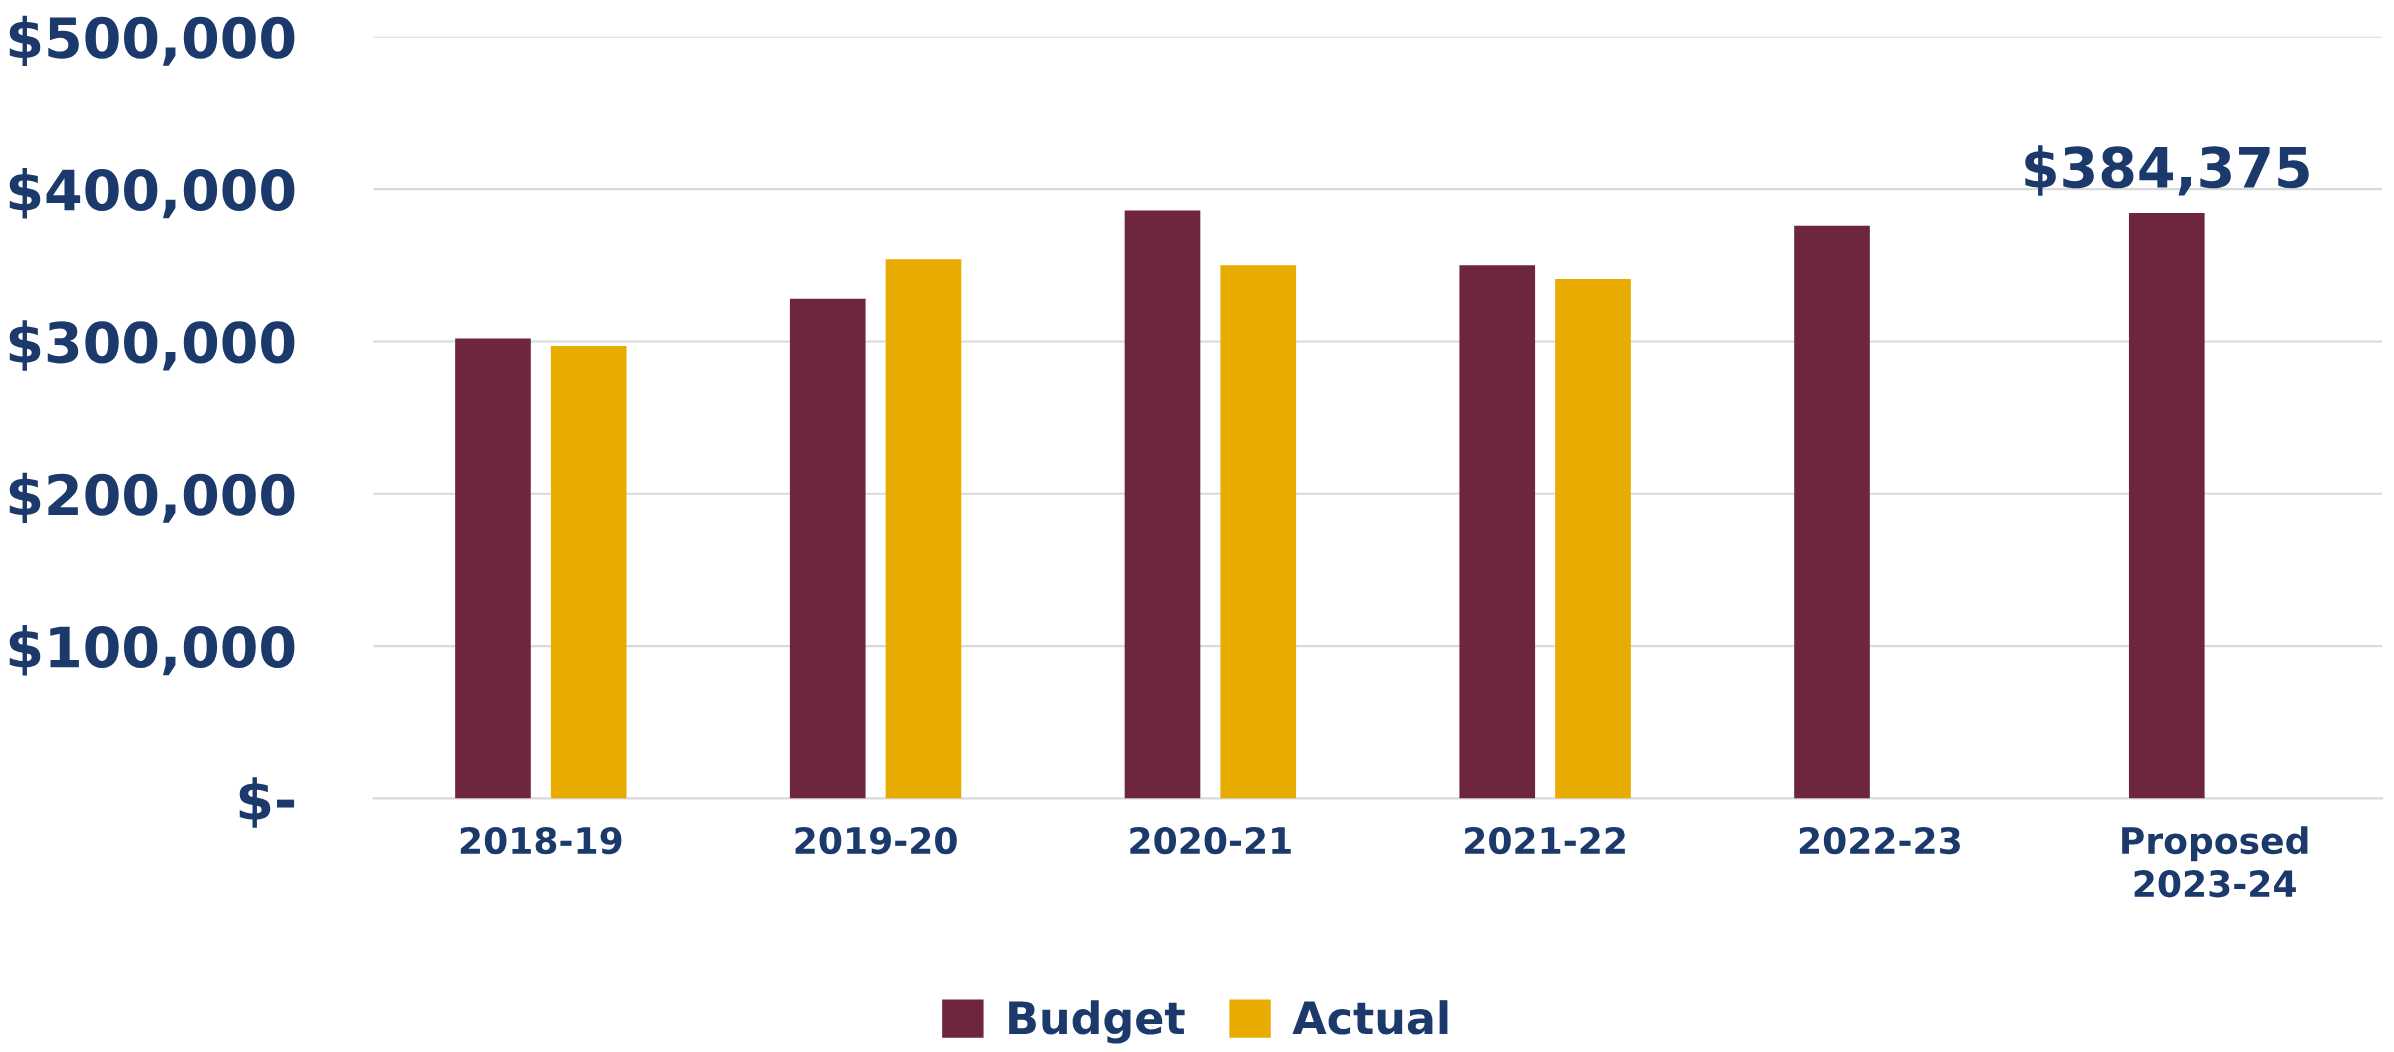 Image resolution: width=2394 pixels, height=1052 pixels. I want to click on legend-label: Actual, so click(1370, 1017).